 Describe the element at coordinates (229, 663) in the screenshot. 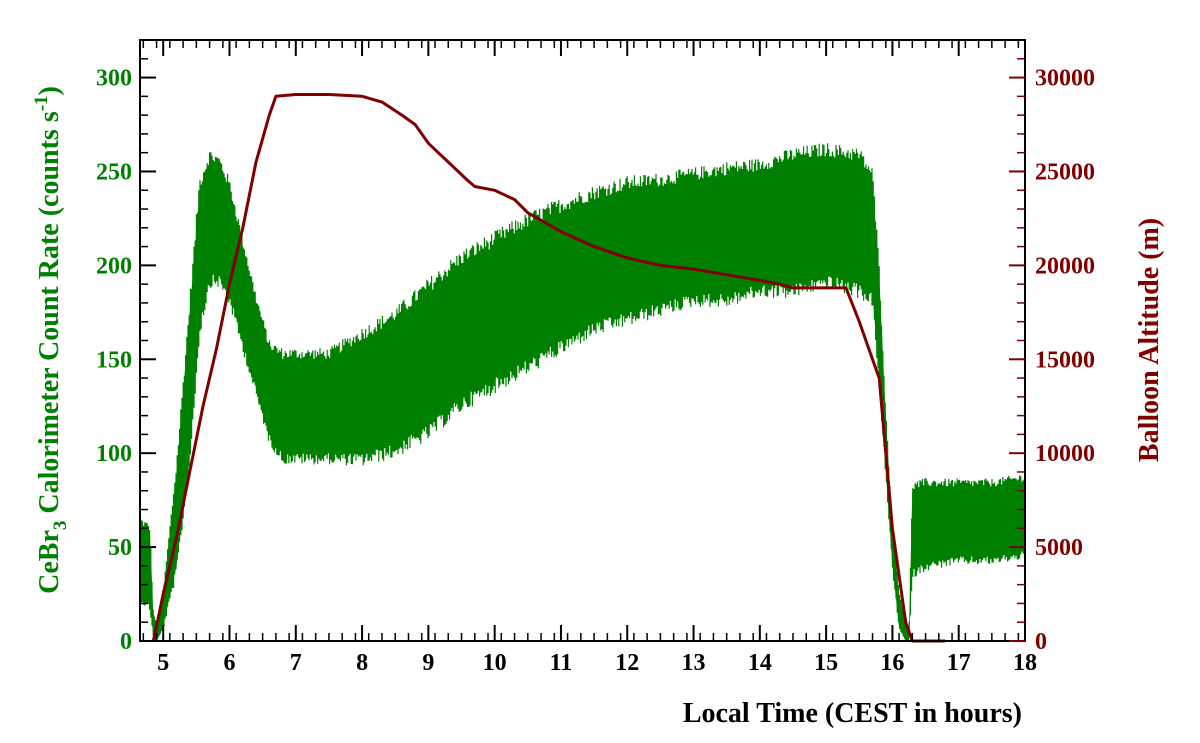

I see `x-tick-label: 6` at that location.